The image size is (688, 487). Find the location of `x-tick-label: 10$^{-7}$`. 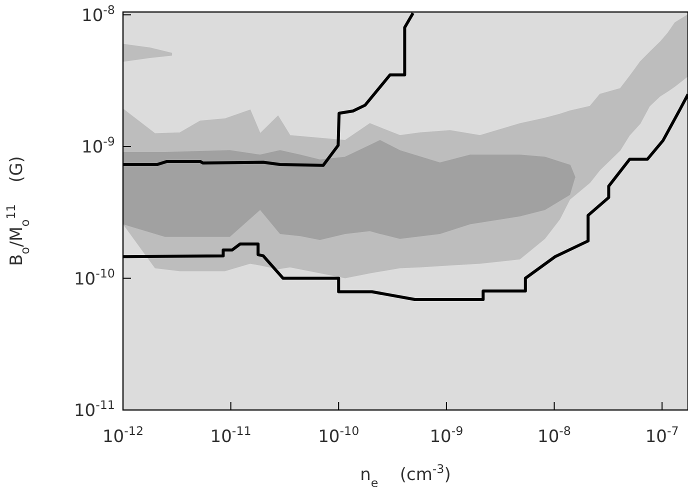

x-tick-label: 10$^{-7}$ is located at coordinates (662, 435).